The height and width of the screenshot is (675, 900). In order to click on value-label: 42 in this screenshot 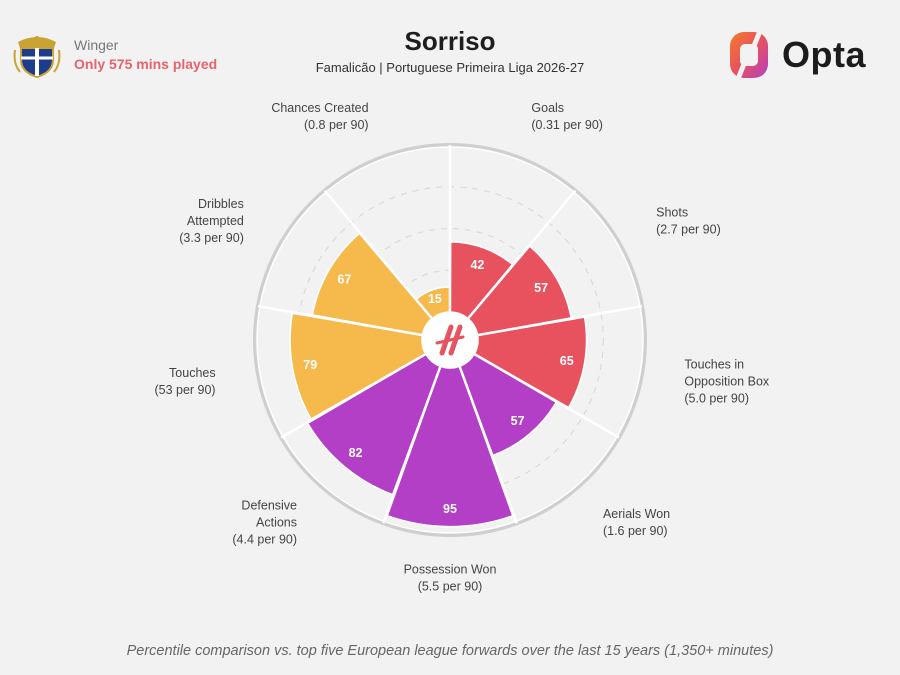, I will do `click(477, 265)`.